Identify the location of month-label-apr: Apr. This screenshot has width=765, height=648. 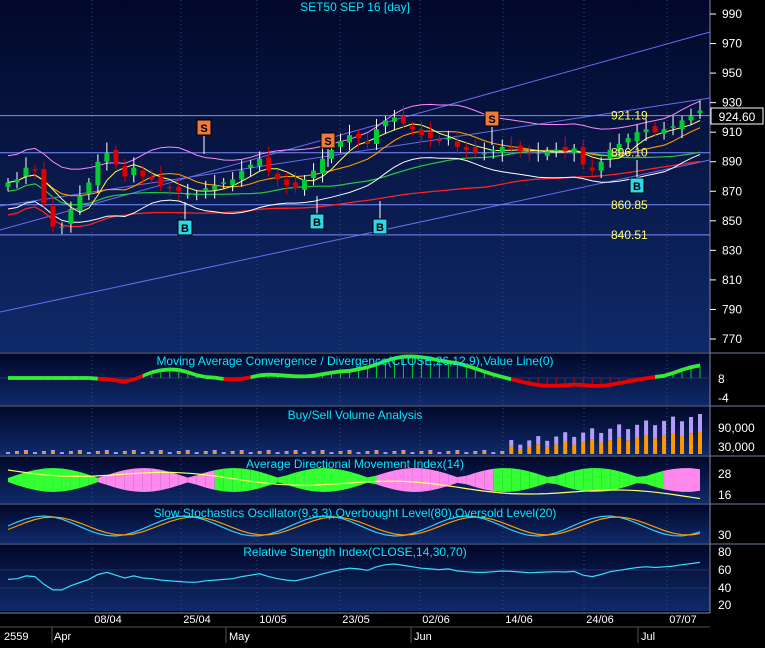
(62, 637).